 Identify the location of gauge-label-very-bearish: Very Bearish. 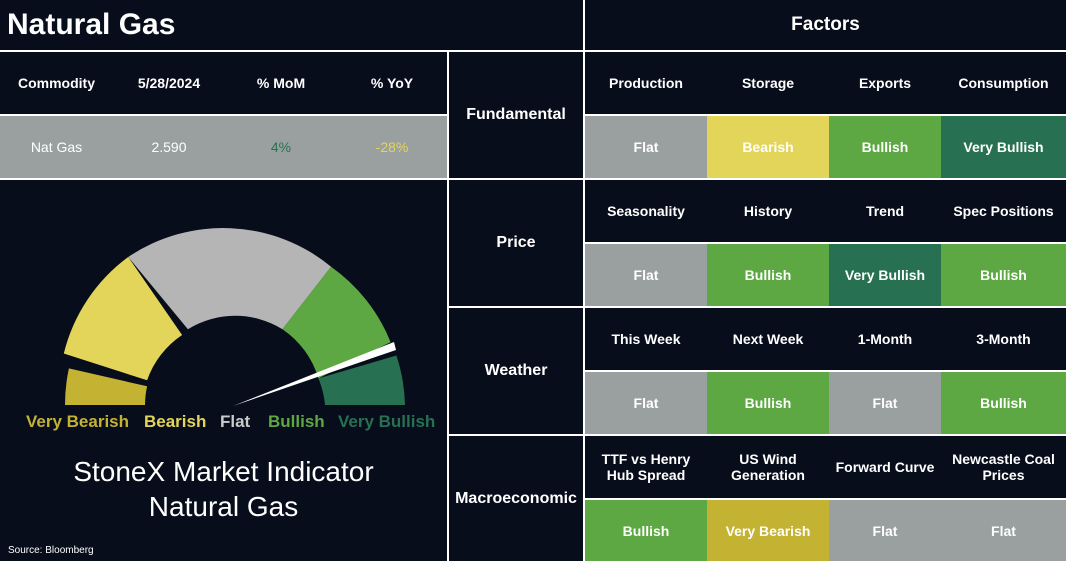
(78, 421).